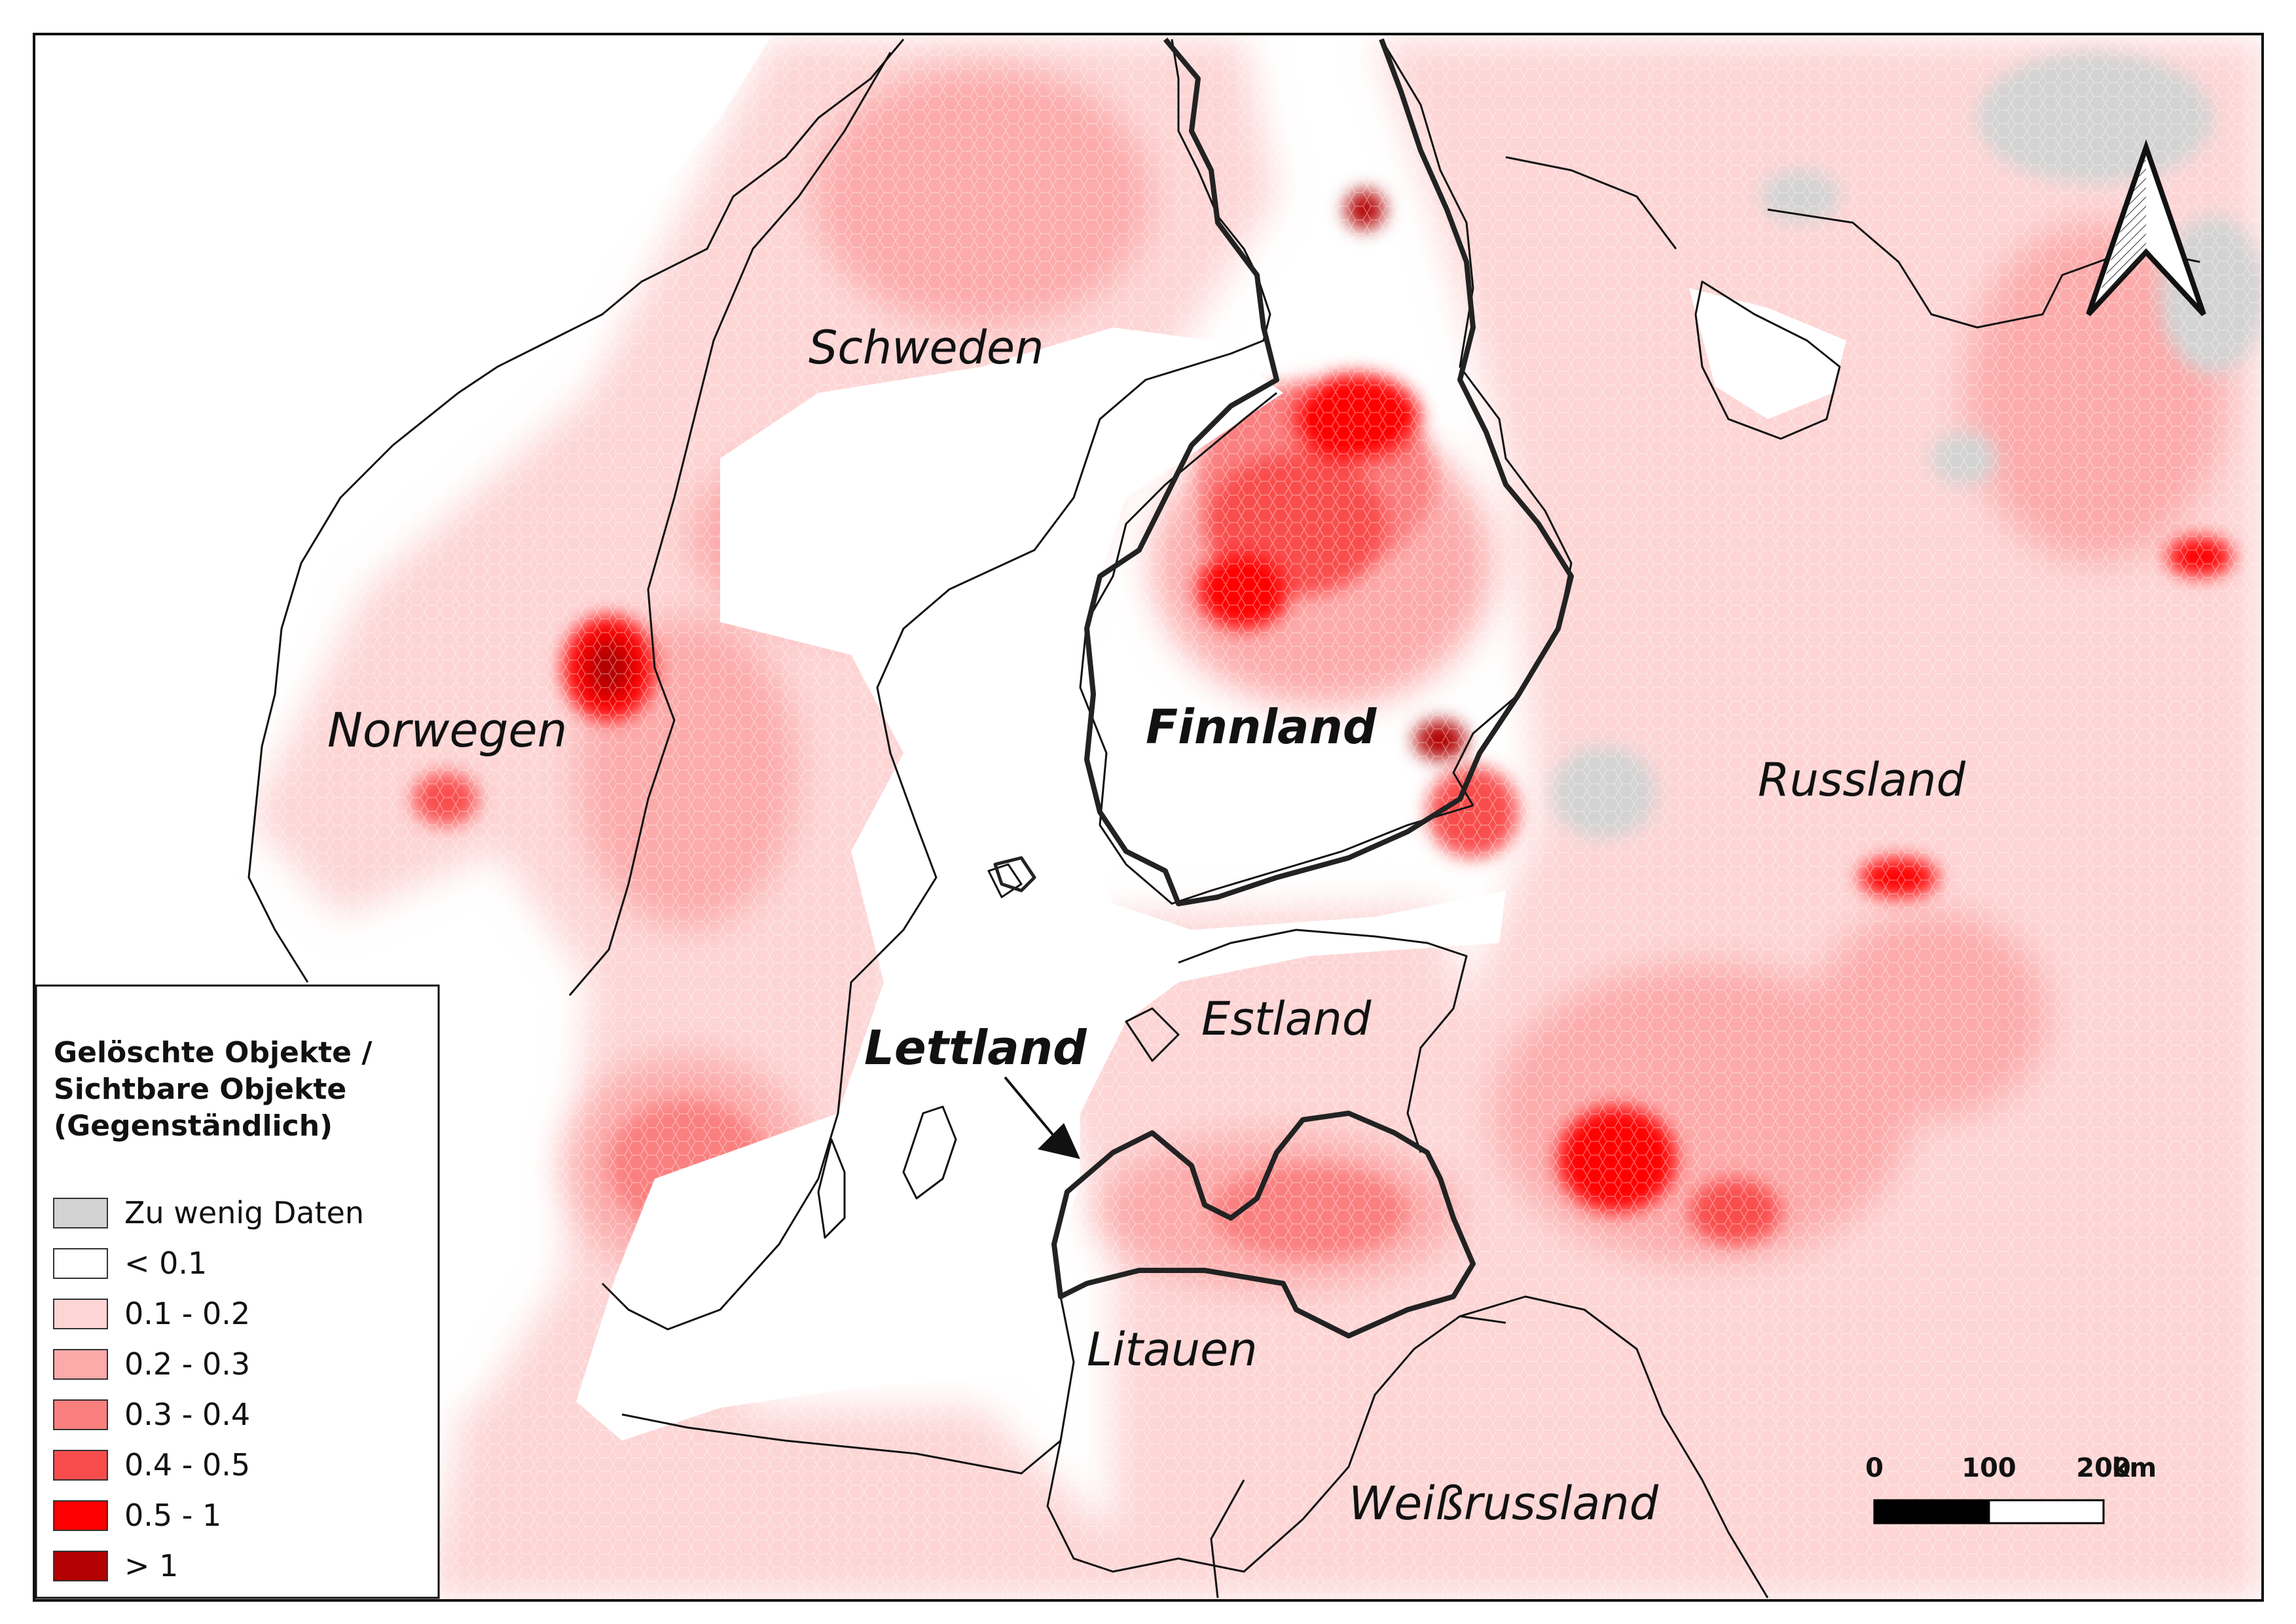 Image resolution: width=2296 pixels, height=1624 pixels. Describe the element at coordinates (1504, 1503) in the screenshot. I see `label-weissrussland: Weißrussland` at that location.